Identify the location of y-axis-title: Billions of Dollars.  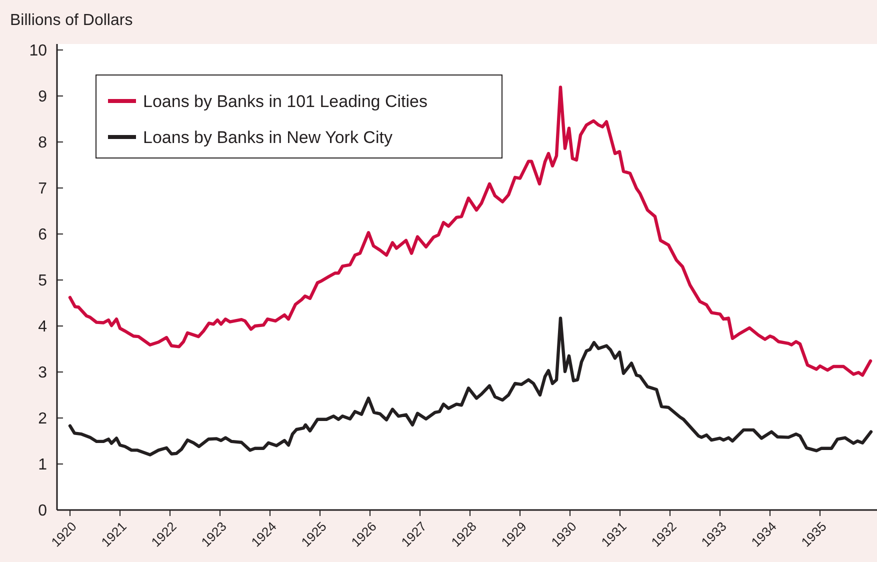
(71, 20).